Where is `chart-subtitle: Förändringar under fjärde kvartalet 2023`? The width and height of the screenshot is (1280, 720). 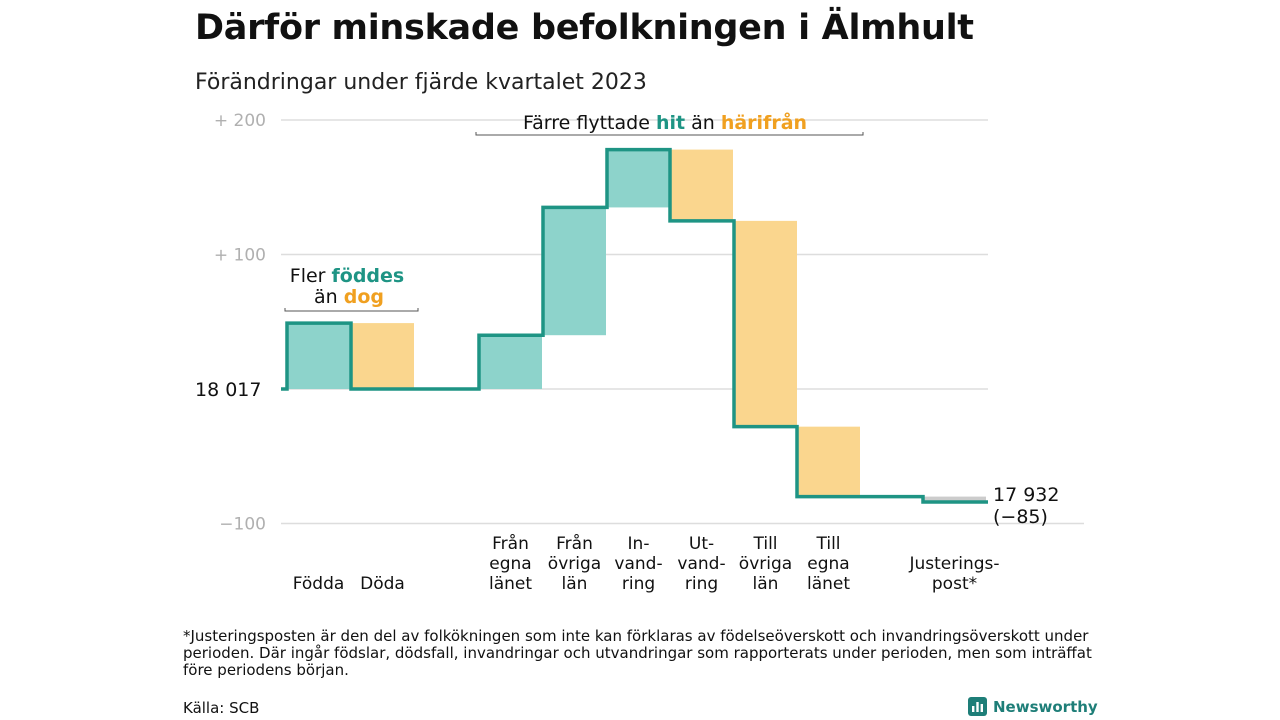
chart-subtitle: Förändringar under fjärde kvartalet 2023 is located at coordinates (421, 82).